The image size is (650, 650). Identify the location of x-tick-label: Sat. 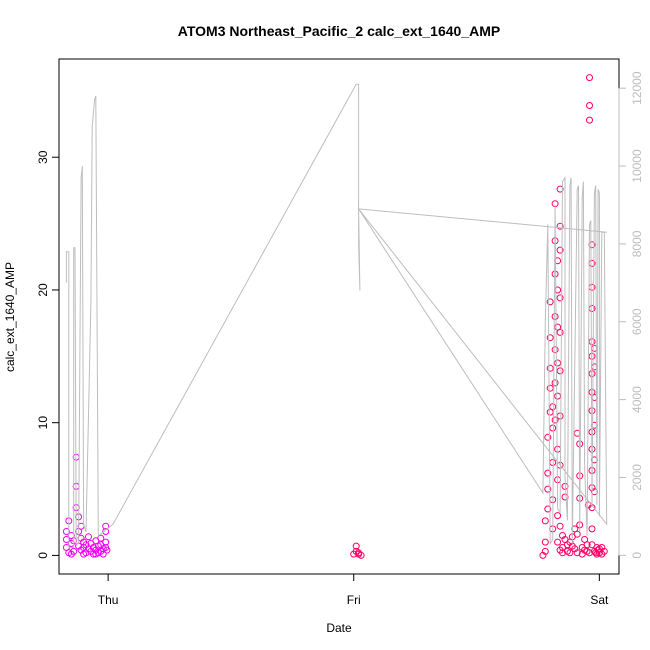
(599, 600).